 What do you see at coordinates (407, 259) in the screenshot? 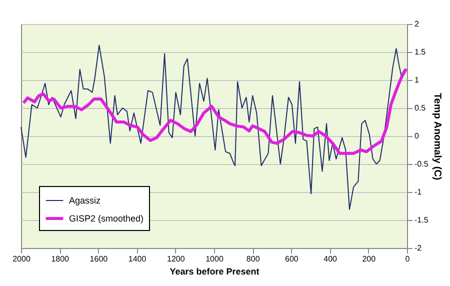
I see `x-tick-label: 0` at bounding box center [407, 259].